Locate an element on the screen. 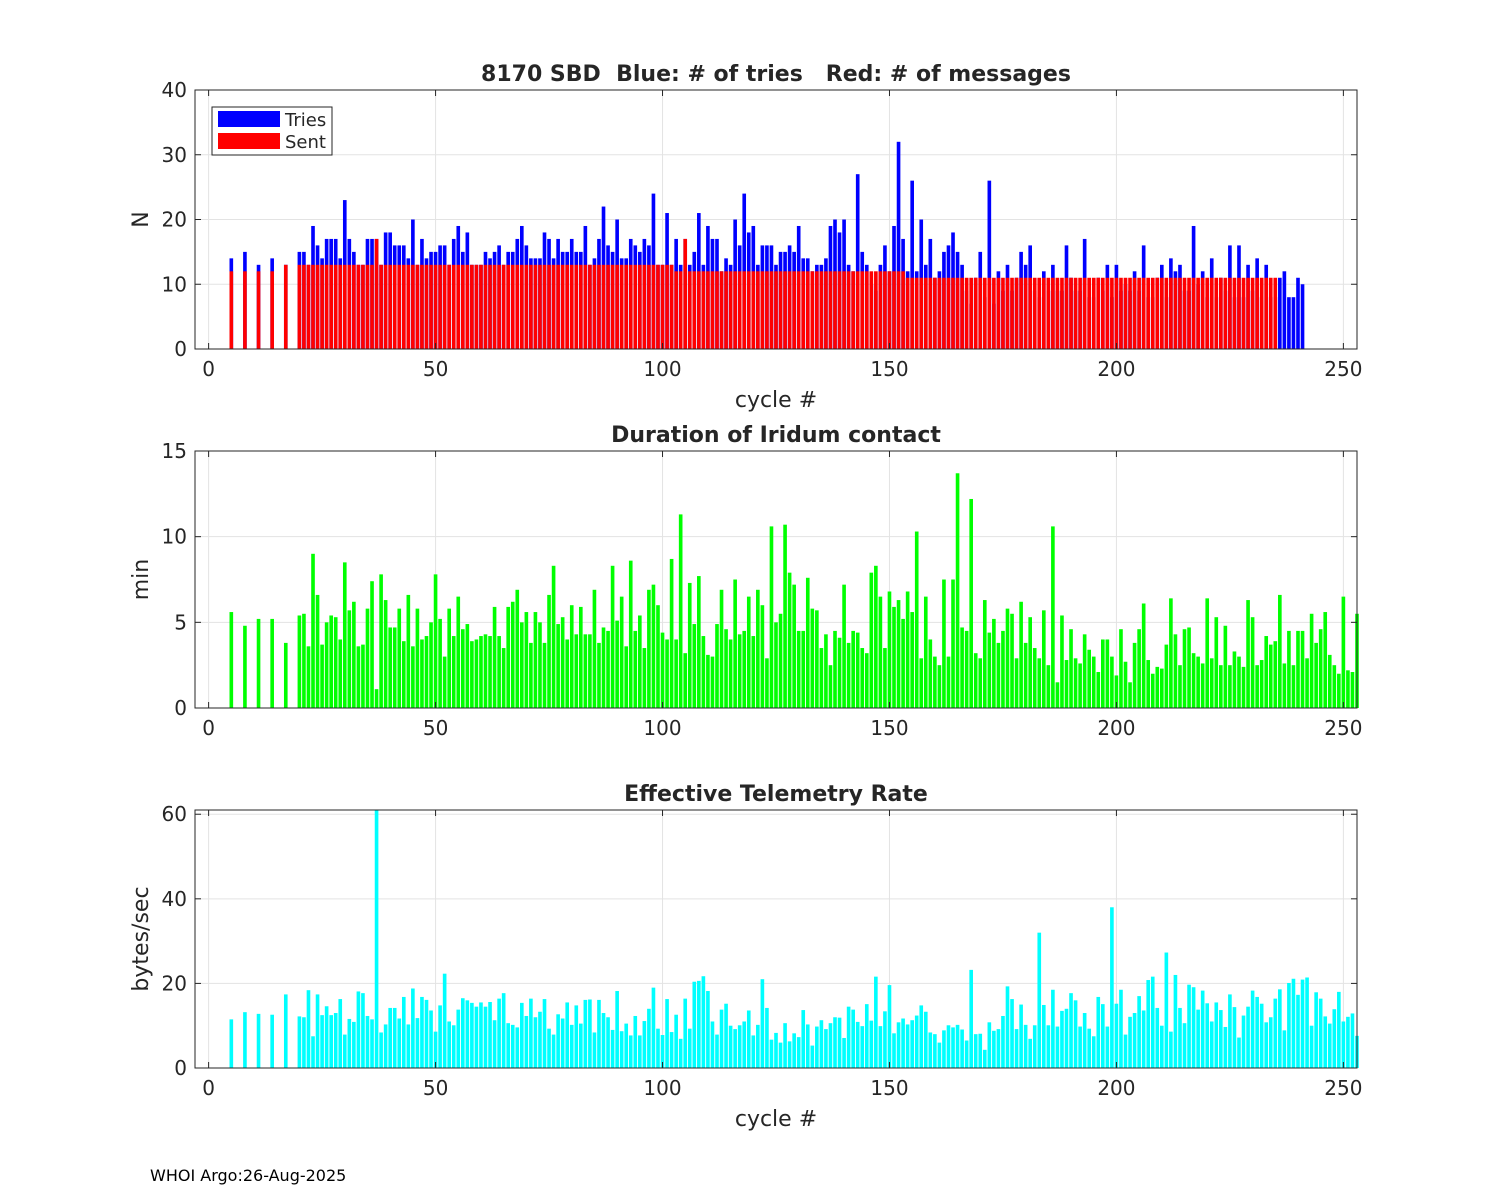  x-tick-label: 100 is located at coordinates (662, 728).